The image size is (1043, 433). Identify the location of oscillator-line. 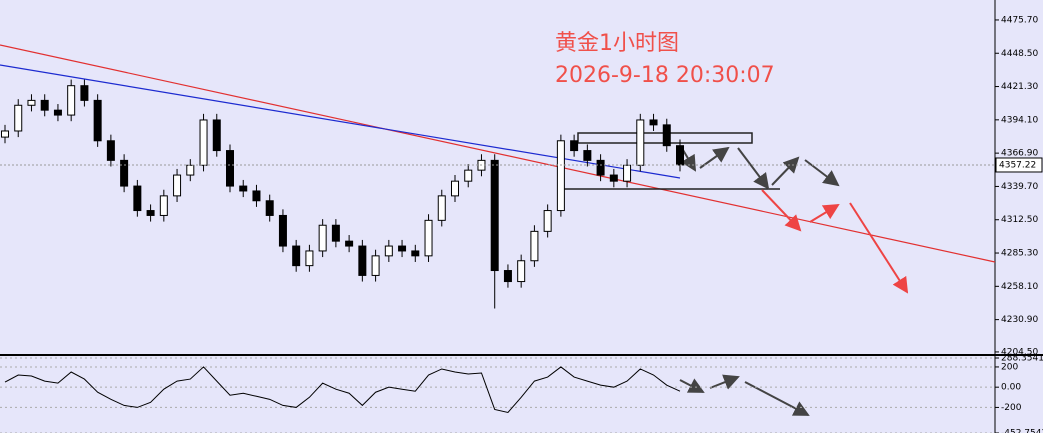
(342, 390).